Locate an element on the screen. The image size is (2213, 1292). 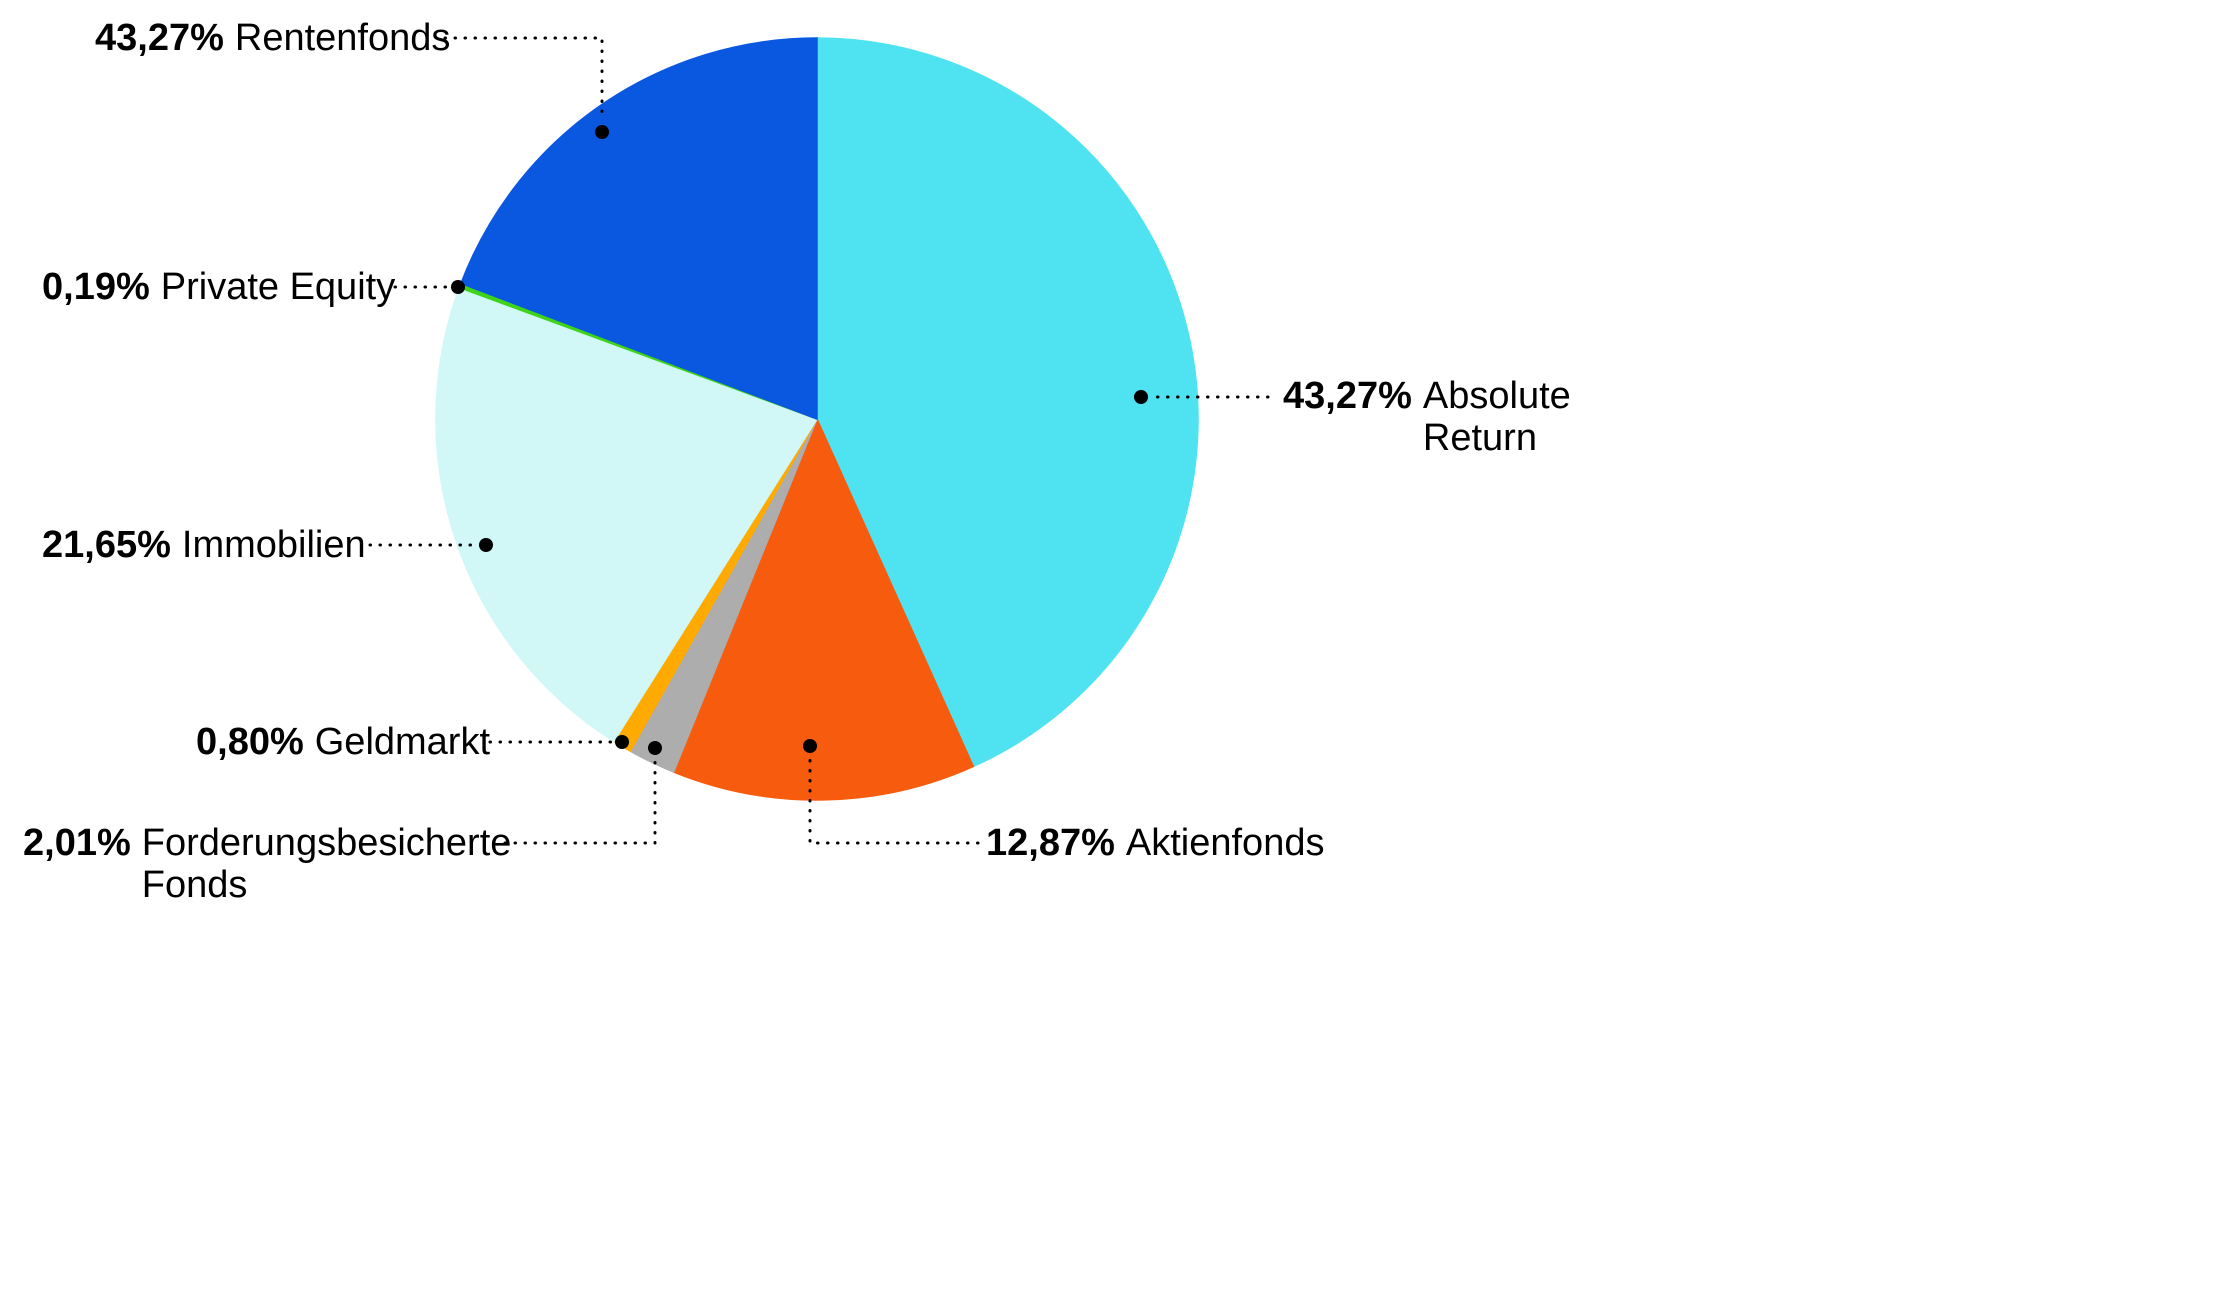
pie-slice-aktienfonds is located at coordinates (823, 609).